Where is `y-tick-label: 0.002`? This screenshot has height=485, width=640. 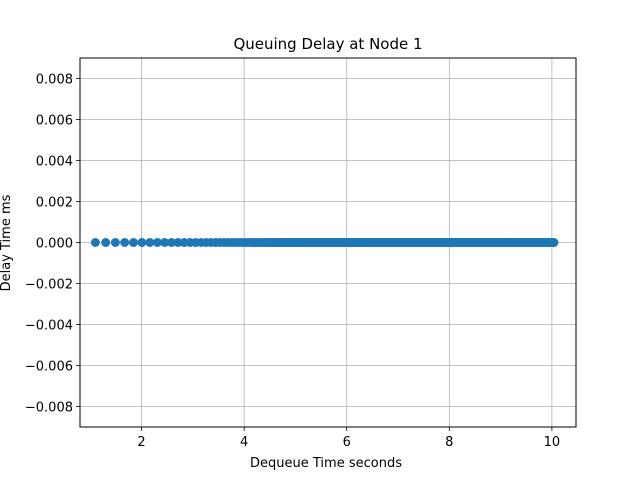
y-tick-label: 0.002 is located at coordinates (54, 203).